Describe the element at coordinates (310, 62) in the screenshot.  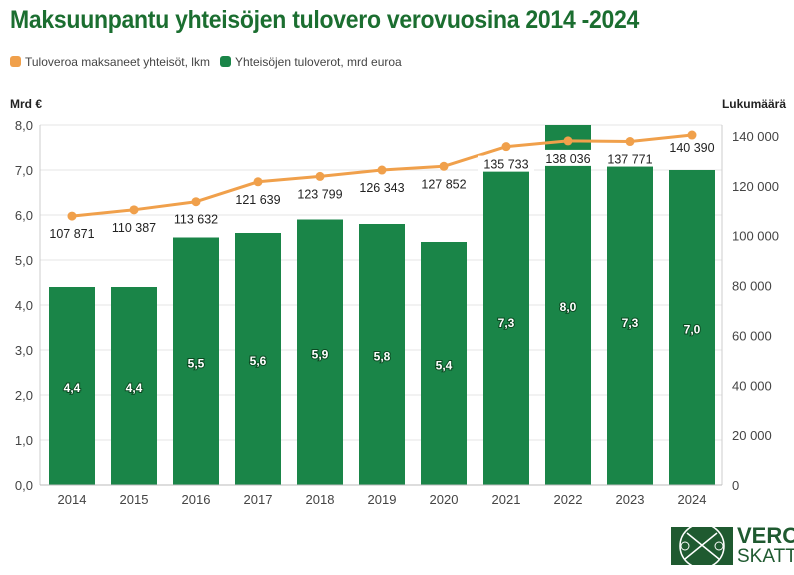
I see `legend-item-bar: Yhteisöjen tuloverot, mrd euroa` at that location.